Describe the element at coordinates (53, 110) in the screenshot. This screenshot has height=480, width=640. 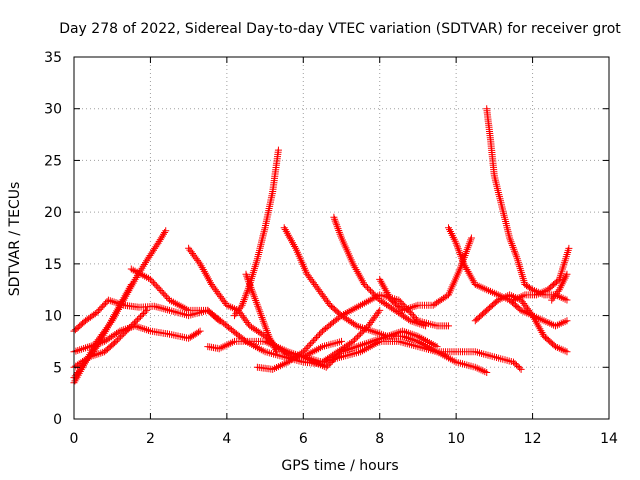
I see `y-tick-label: 30` at that location.